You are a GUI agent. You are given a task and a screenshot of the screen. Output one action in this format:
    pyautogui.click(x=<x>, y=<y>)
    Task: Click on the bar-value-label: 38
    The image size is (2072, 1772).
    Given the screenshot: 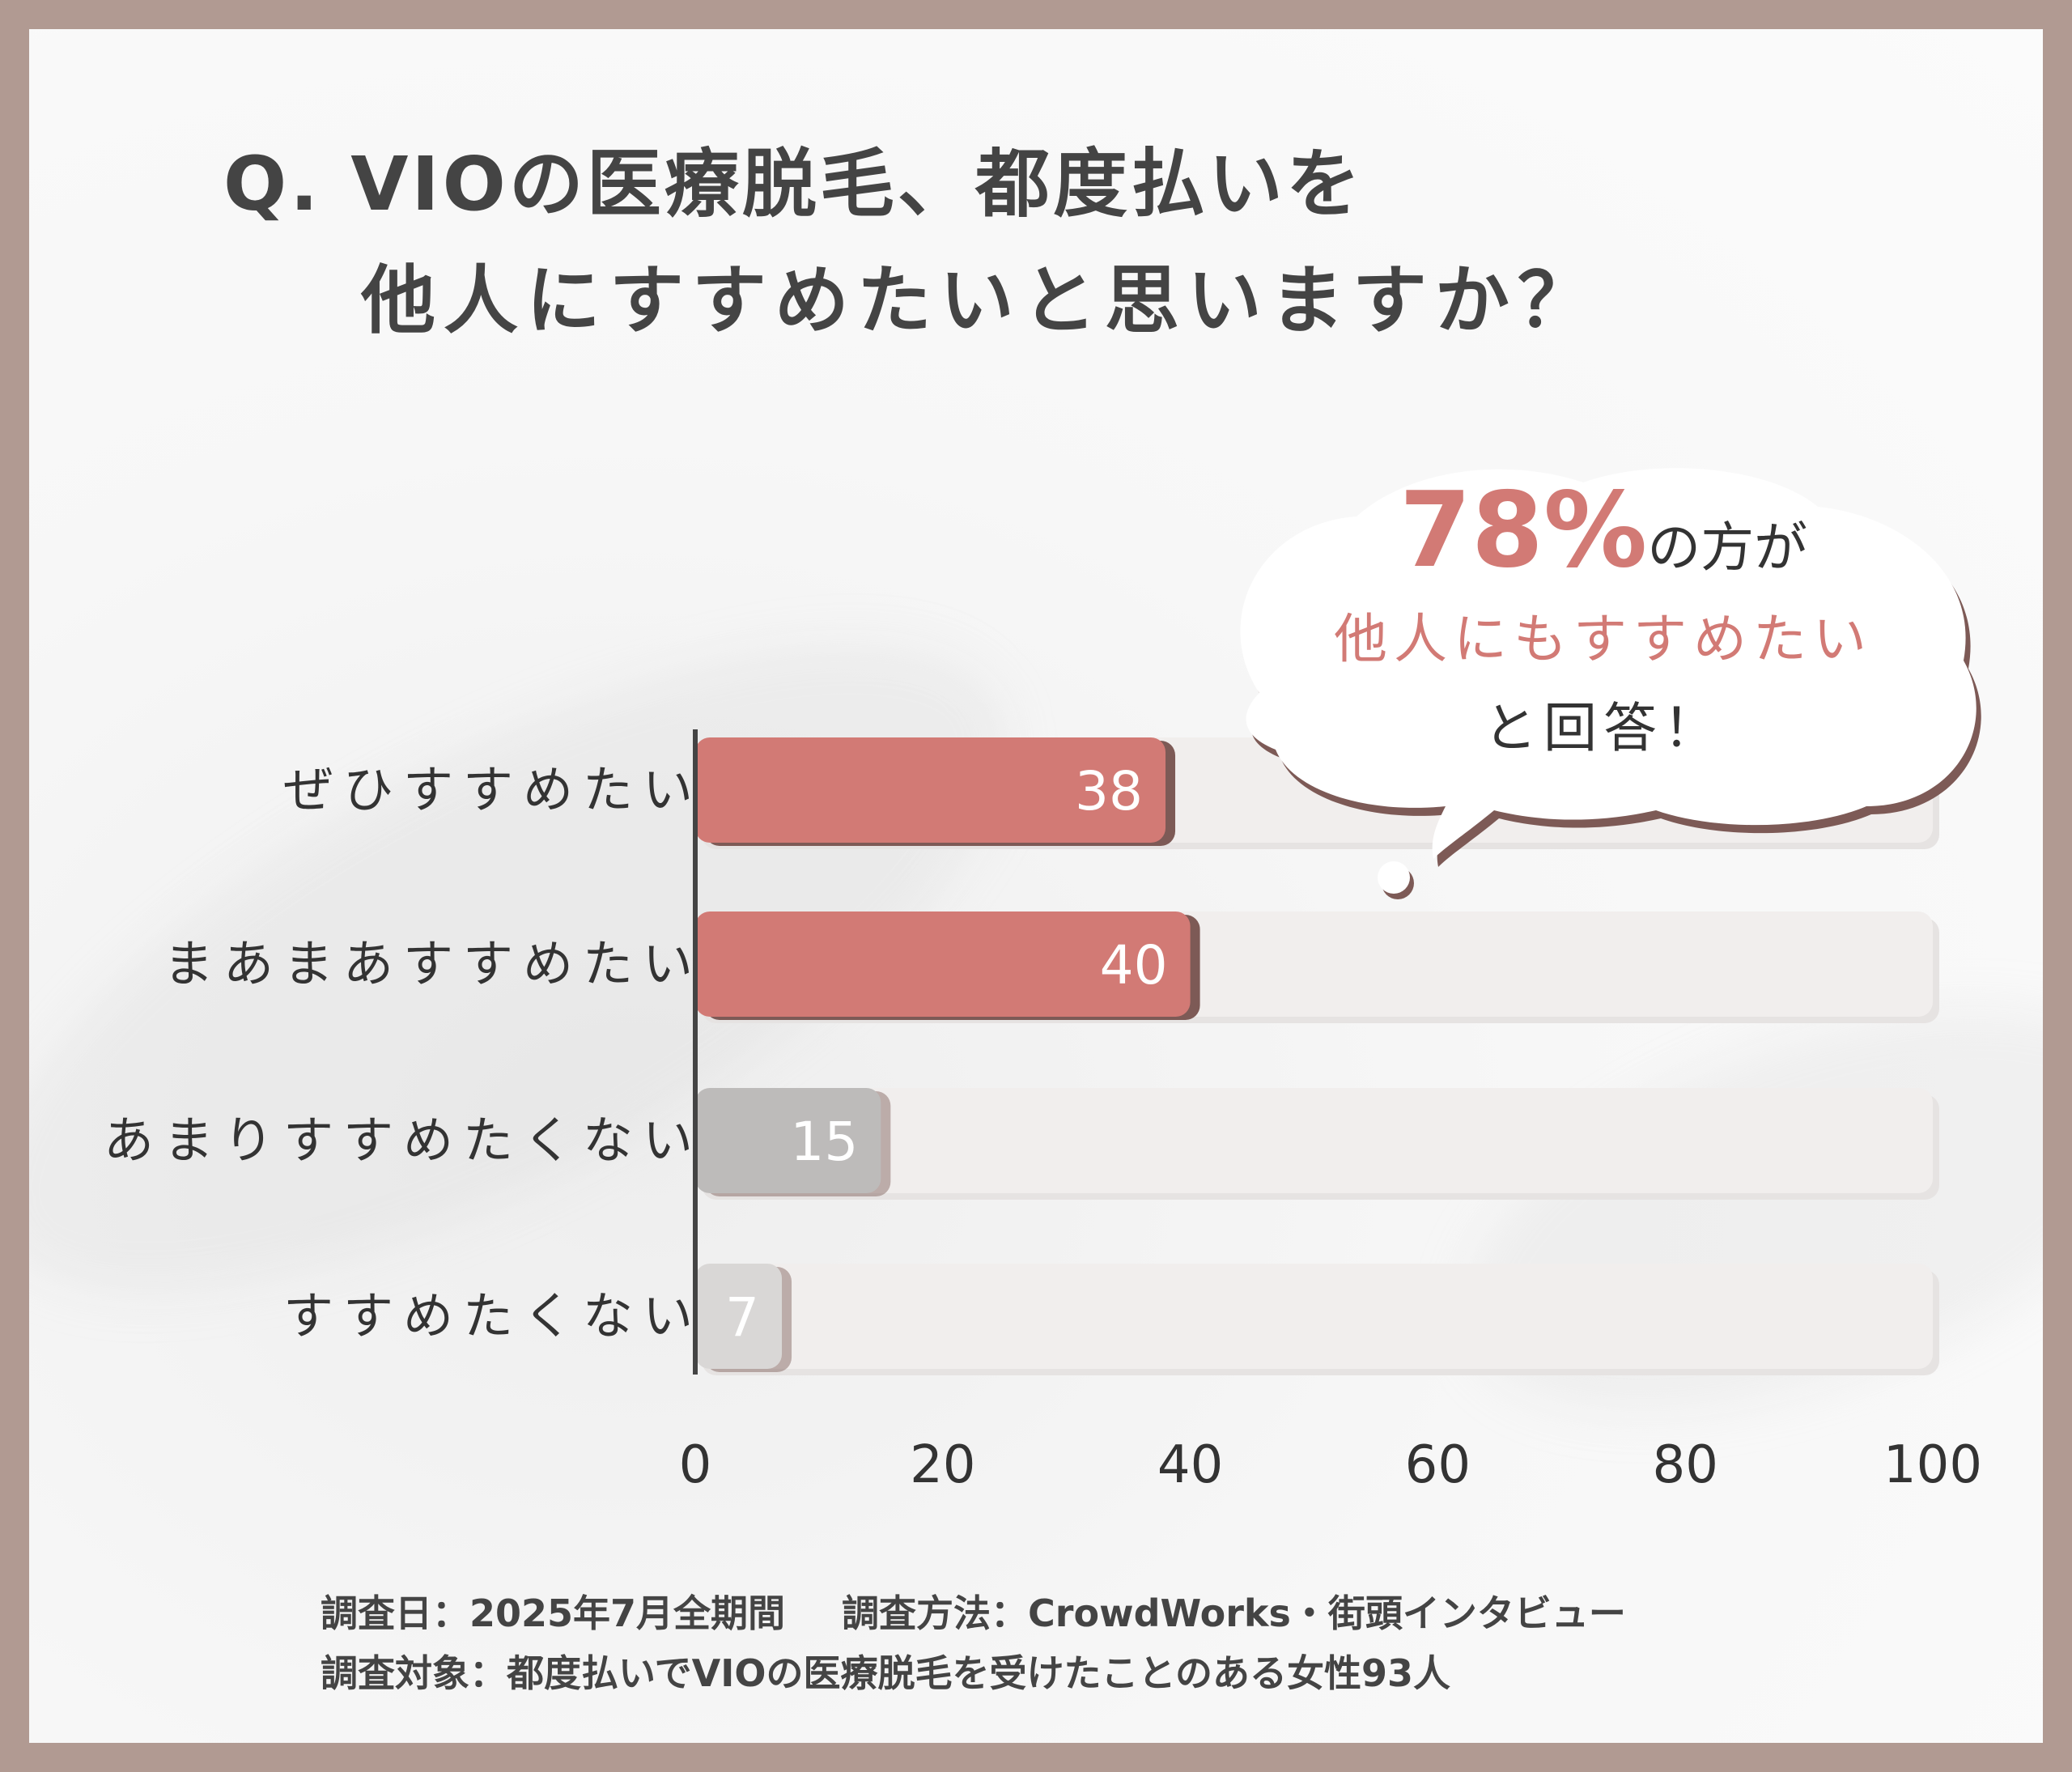 What is the action you would take?
    pyautogui.click(x=1109, y=791)
    